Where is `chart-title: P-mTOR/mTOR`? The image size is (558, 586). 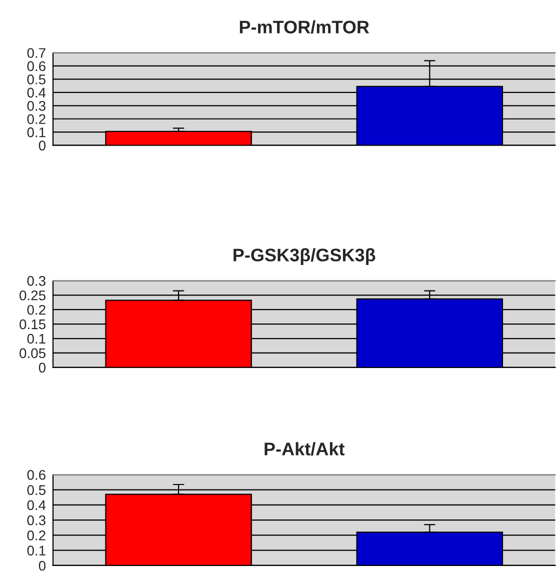 chart-title: P-mTOR/mTOR is located at coordinates (305, 27).